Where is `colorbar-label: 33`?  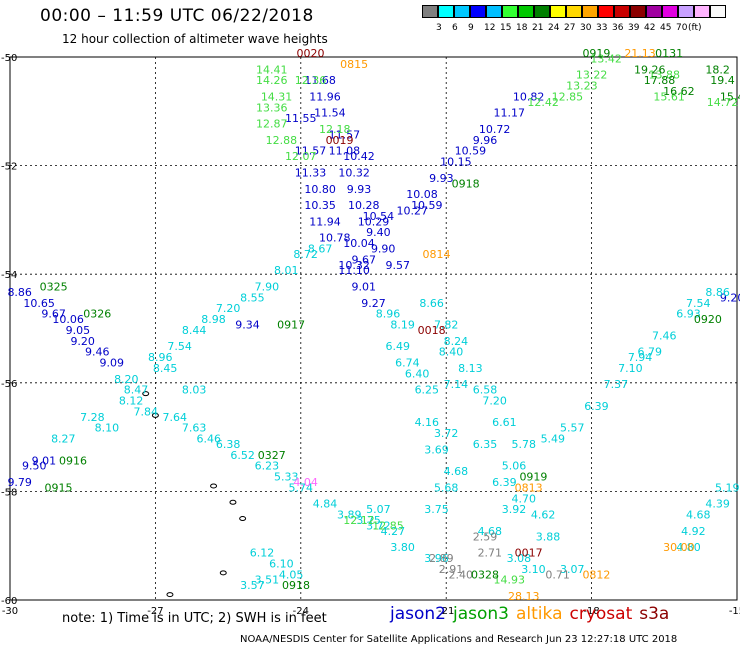 colorbar-label: 33 is located at coordinates (602, 28).